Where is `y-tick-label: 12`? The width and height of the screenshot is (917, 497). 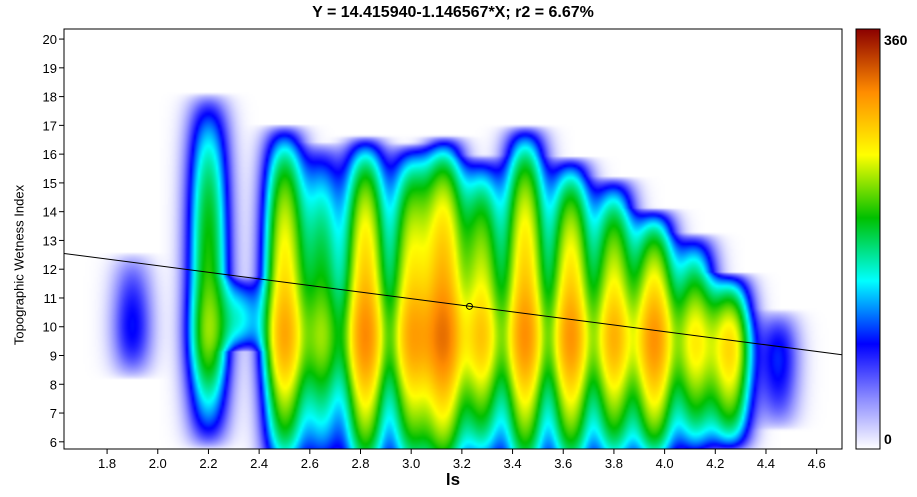 y-tick-label: 12 is located at coordinates (50, 269).